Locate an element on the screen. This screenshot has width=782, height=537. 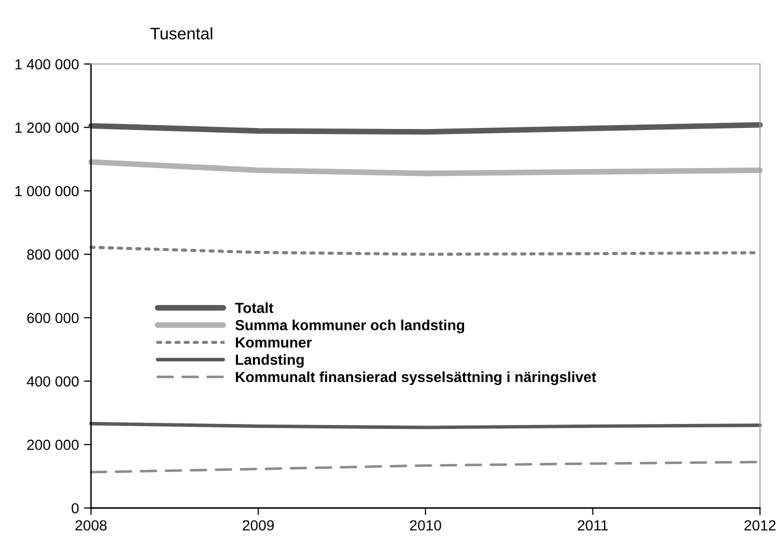
y-tick-label: 600 000 is located at coordinates (53, 318).